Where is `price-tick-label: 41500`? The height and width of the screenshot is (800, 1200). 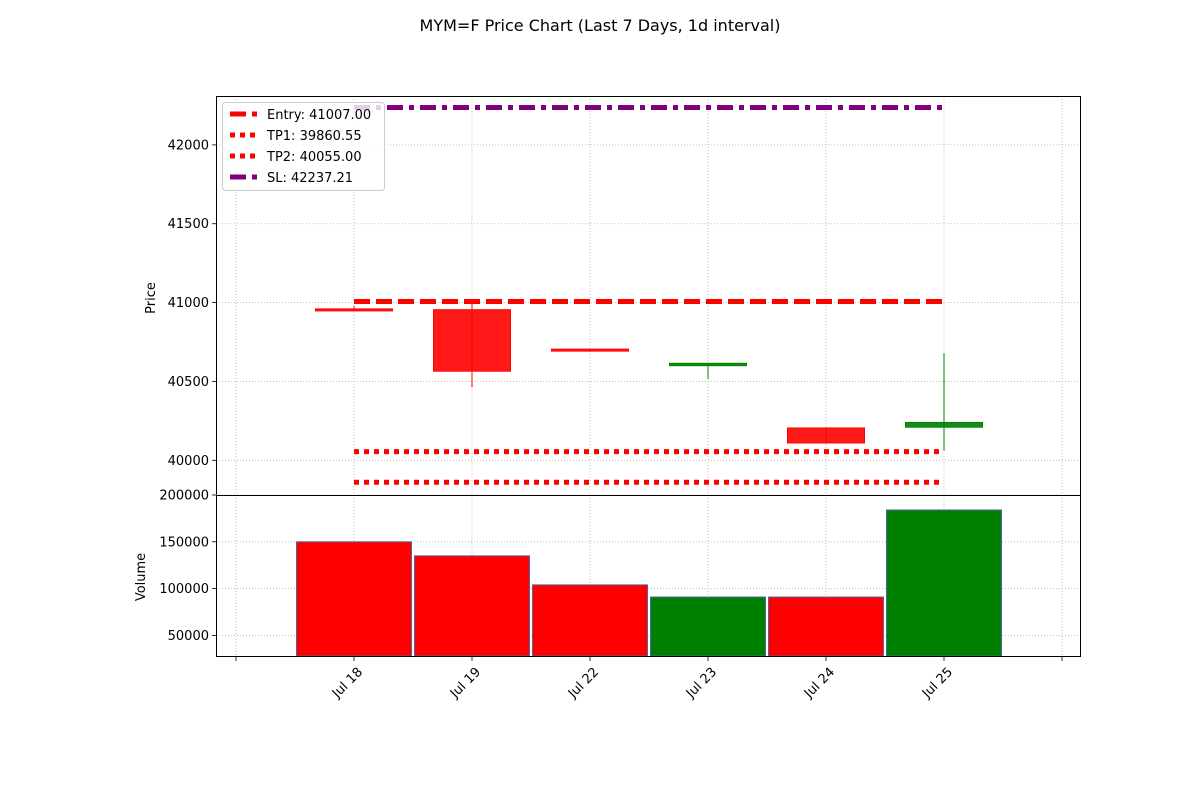 price-tick-label: 41500 is located at coordinates (188, 224).